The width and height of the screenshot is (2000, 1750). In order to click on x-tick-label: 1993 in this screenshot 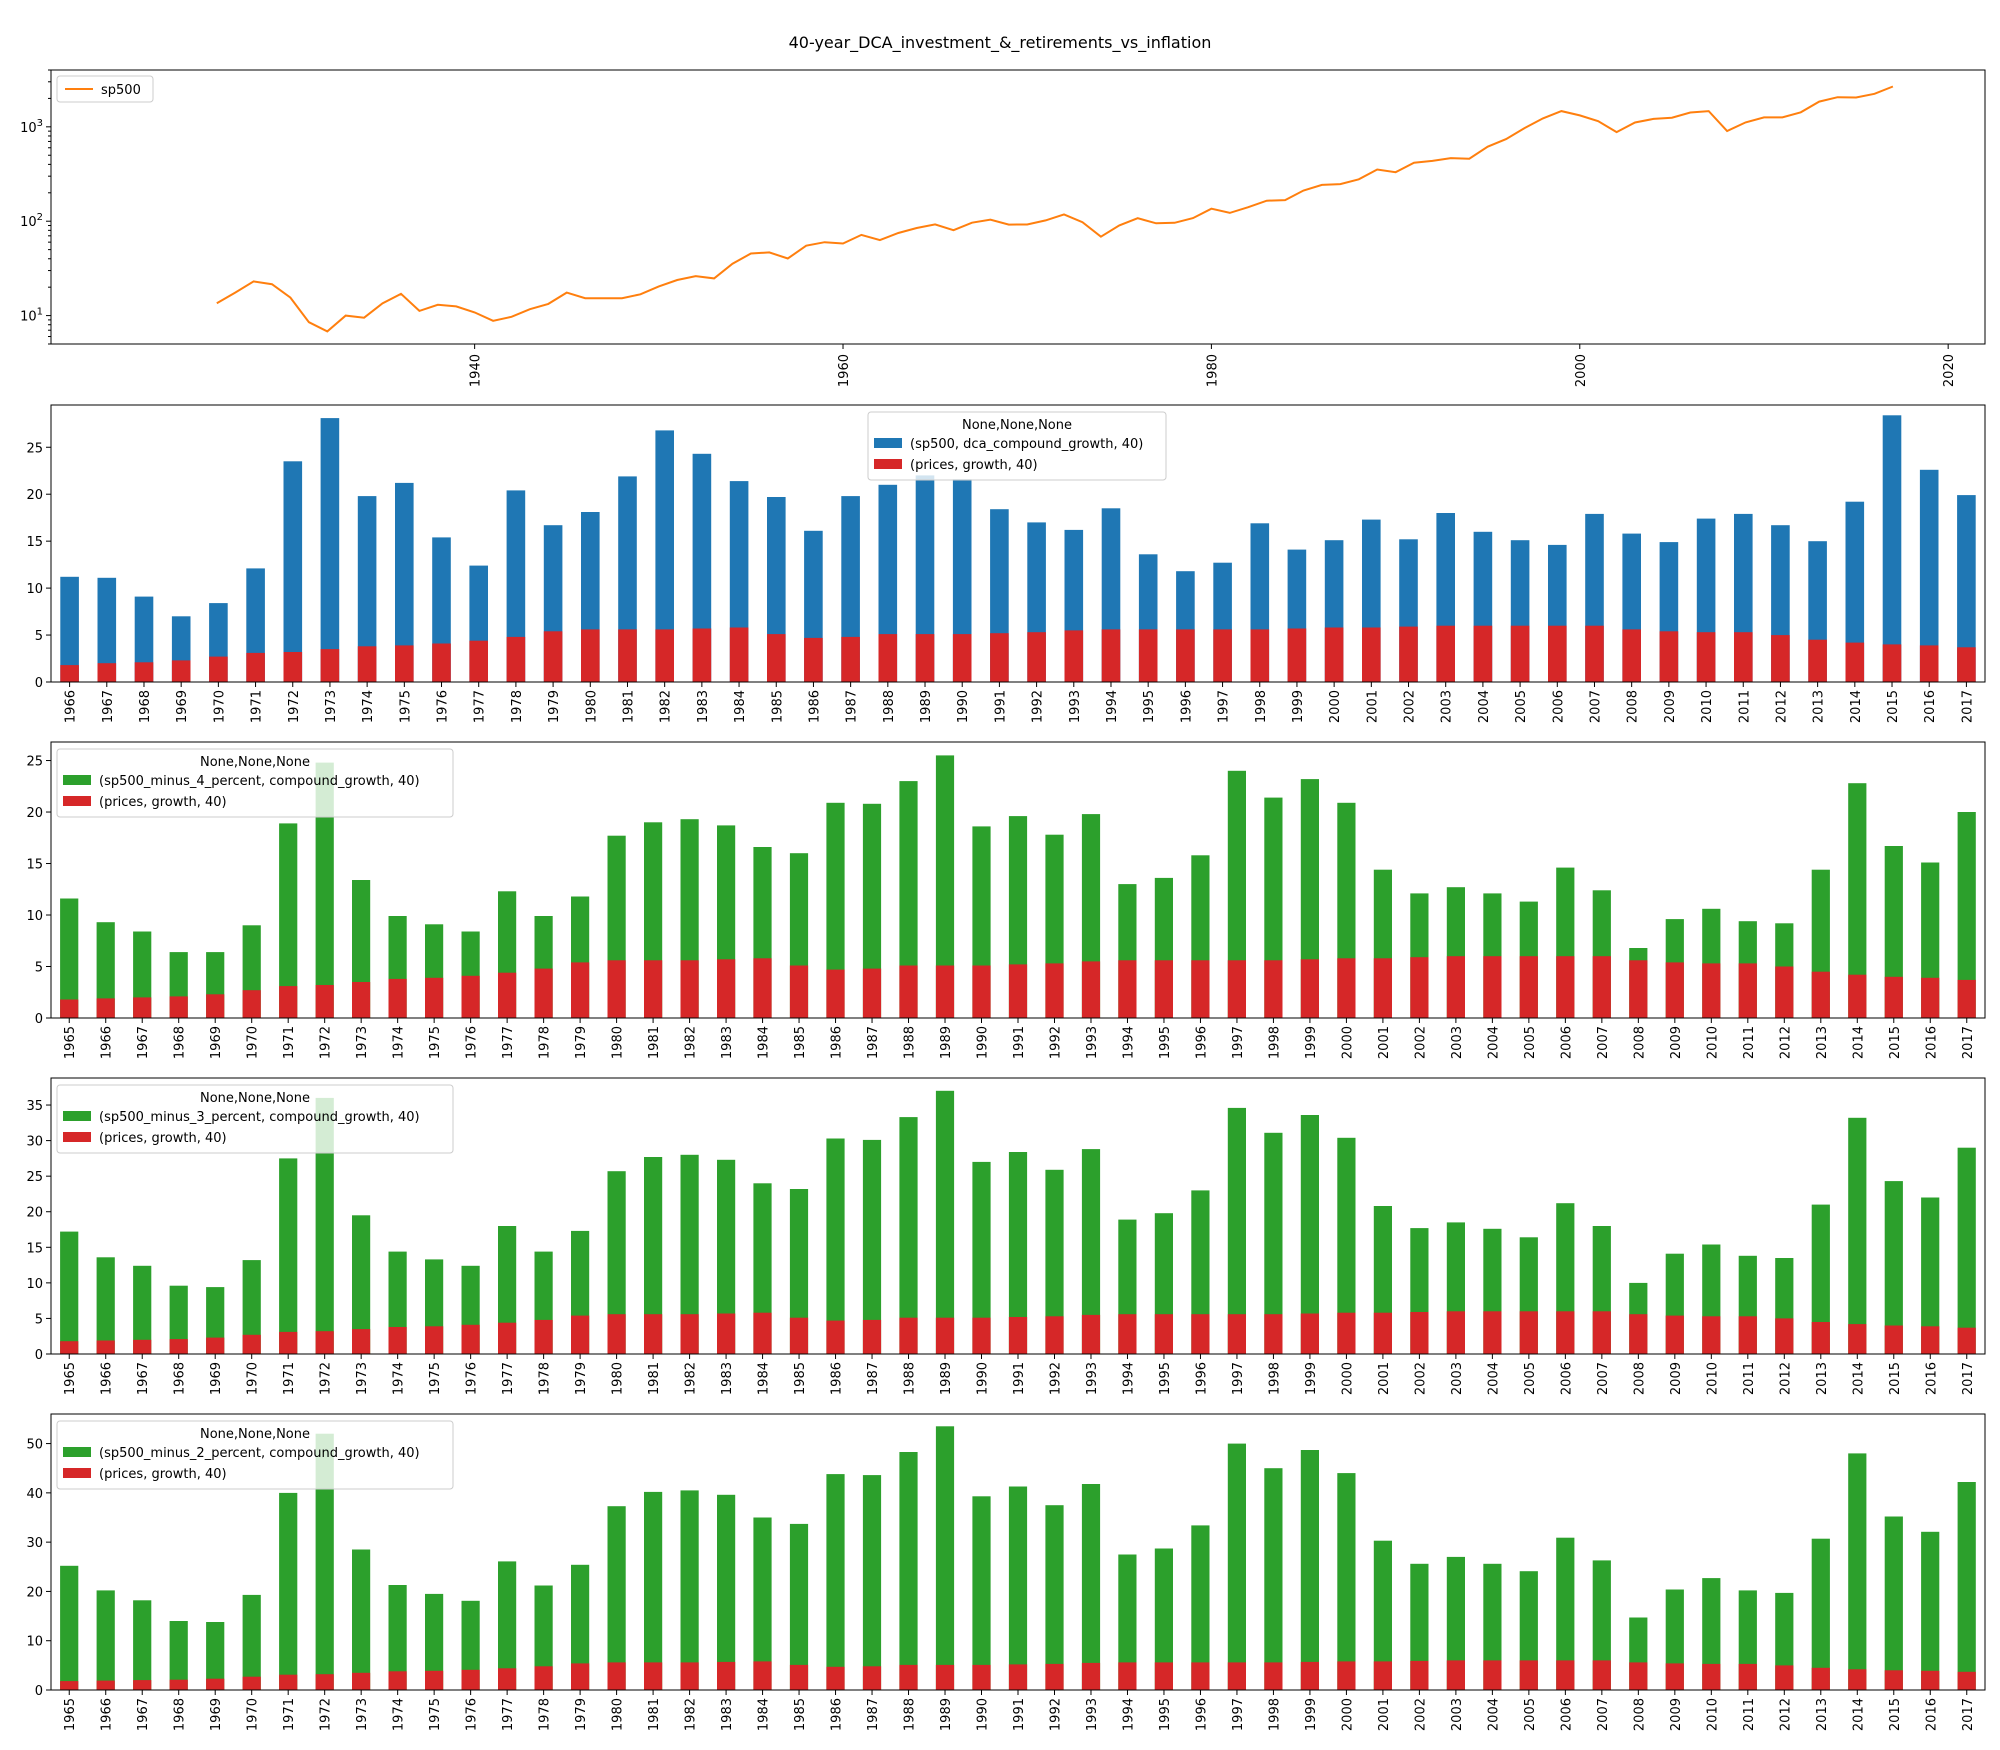, I will do `click(1075, 706)`.